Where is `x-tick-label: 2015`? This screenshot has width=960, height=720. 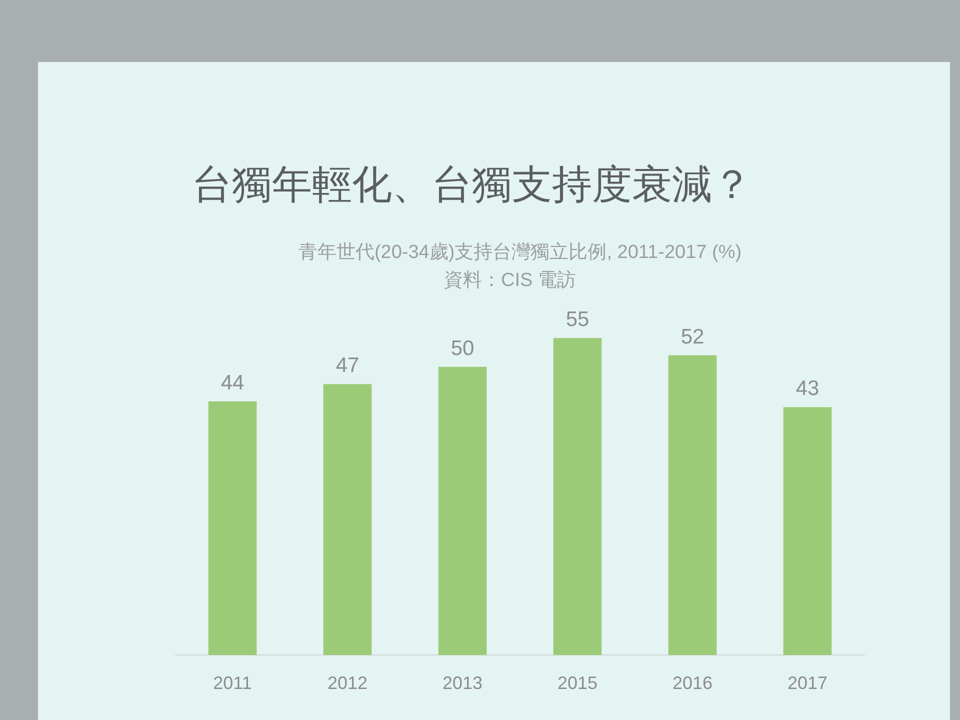
x-tick-label: 2015 is located at coordinates (577, 683).